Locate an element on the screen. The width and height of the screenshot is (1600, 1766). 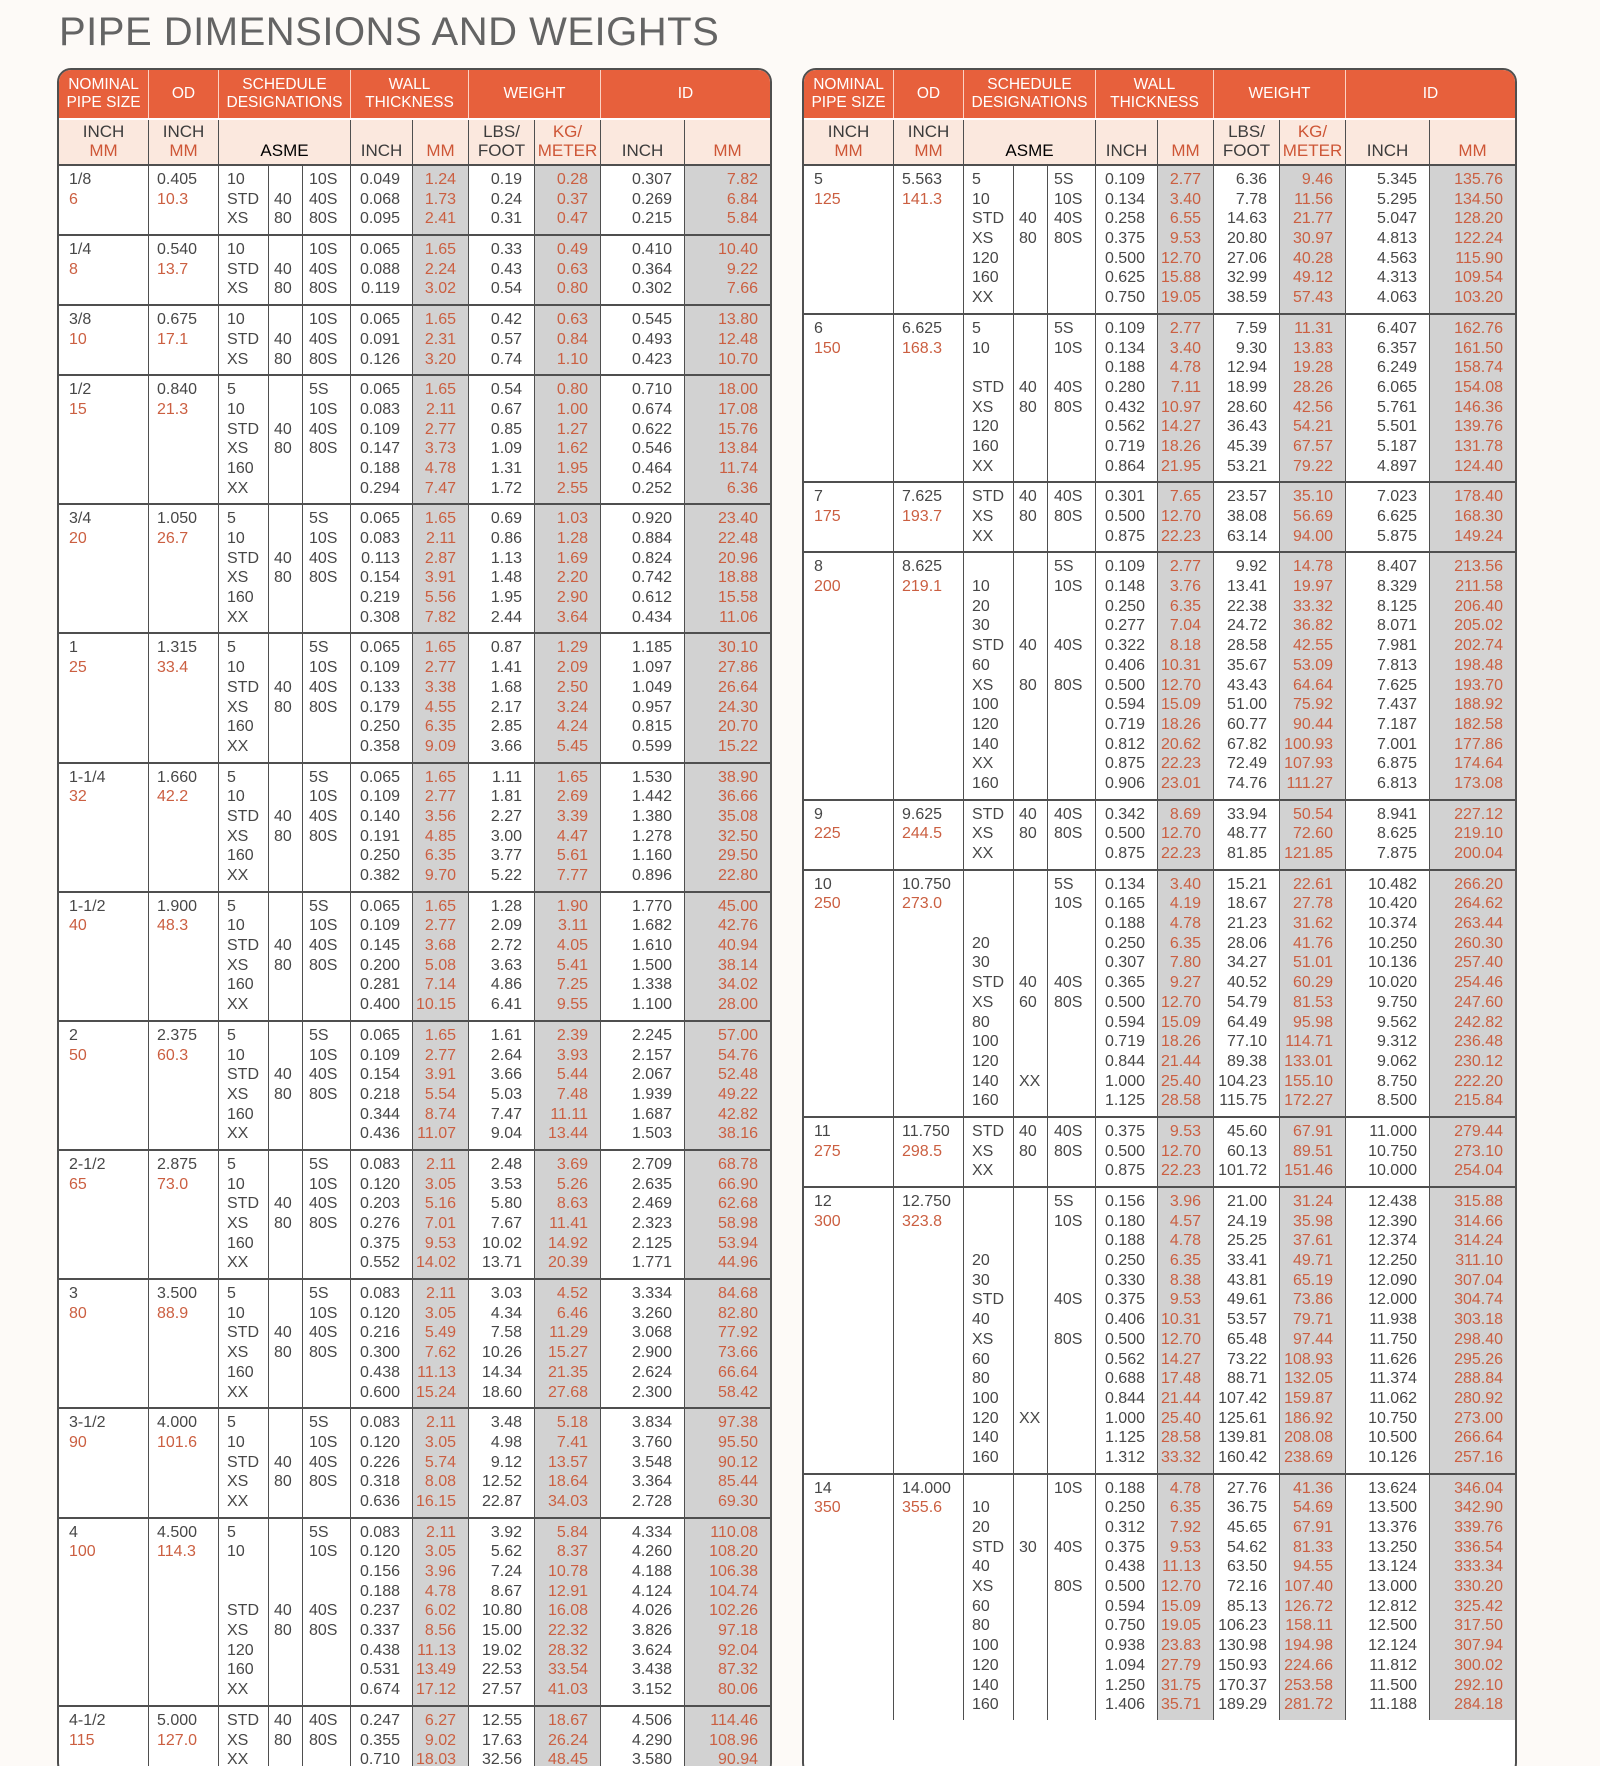
od-inch-value: 0.405 is located at coordinates (177, 179).